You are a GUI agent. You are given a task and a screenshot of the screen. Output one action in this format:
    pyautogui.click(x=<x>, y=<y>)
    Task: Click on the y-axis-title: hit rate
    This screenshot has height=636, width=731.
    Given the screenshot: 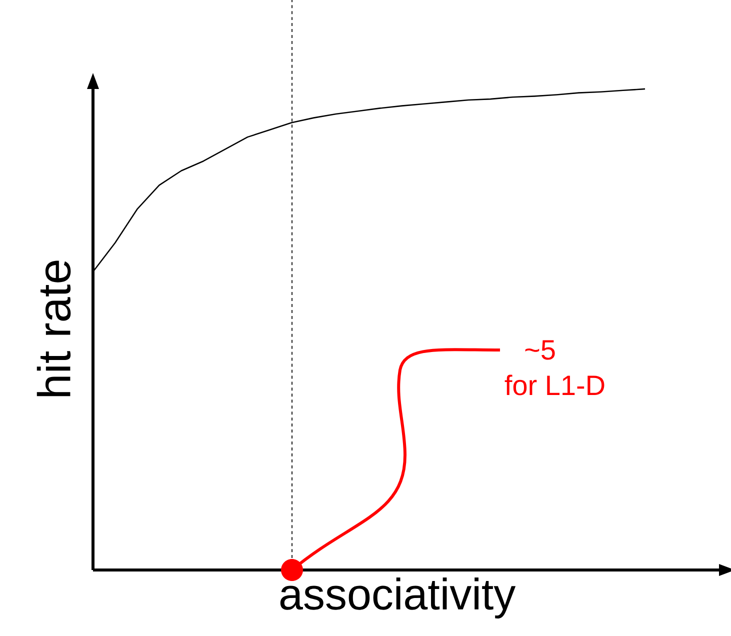 What is the action you would take?
    pyautogui.click(x=53, y=328)
    